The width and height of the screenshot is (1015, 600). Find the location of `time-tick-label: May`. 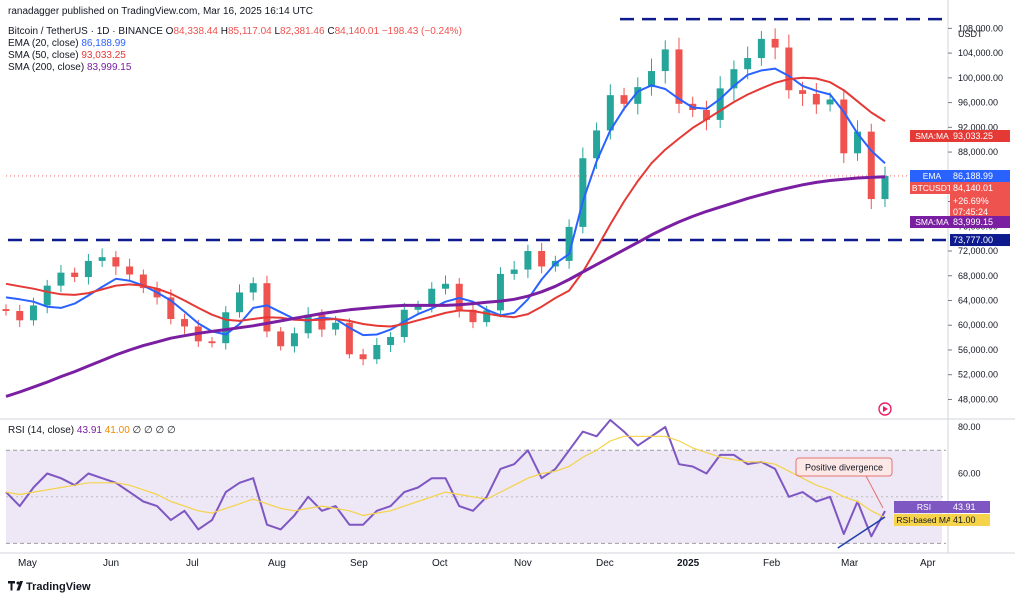

time-tick-label: May is located at coordinates (27, 563).